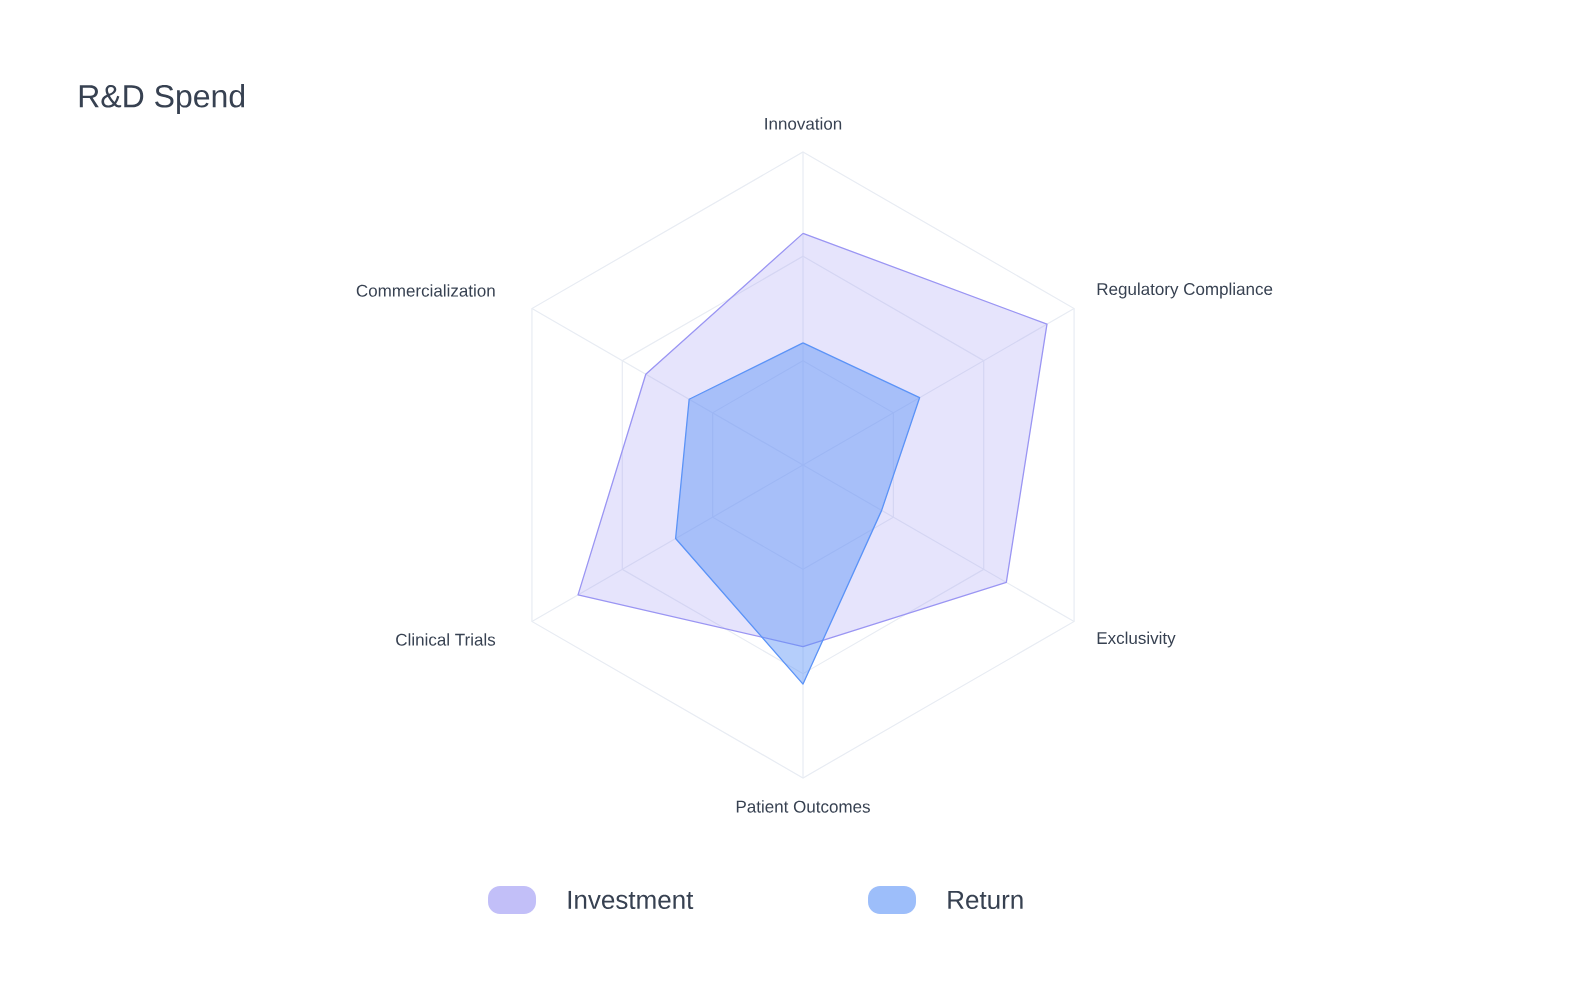 The image size is (1573, 982). I want to click on spoke-label: Commercialization, so click(425, 290).